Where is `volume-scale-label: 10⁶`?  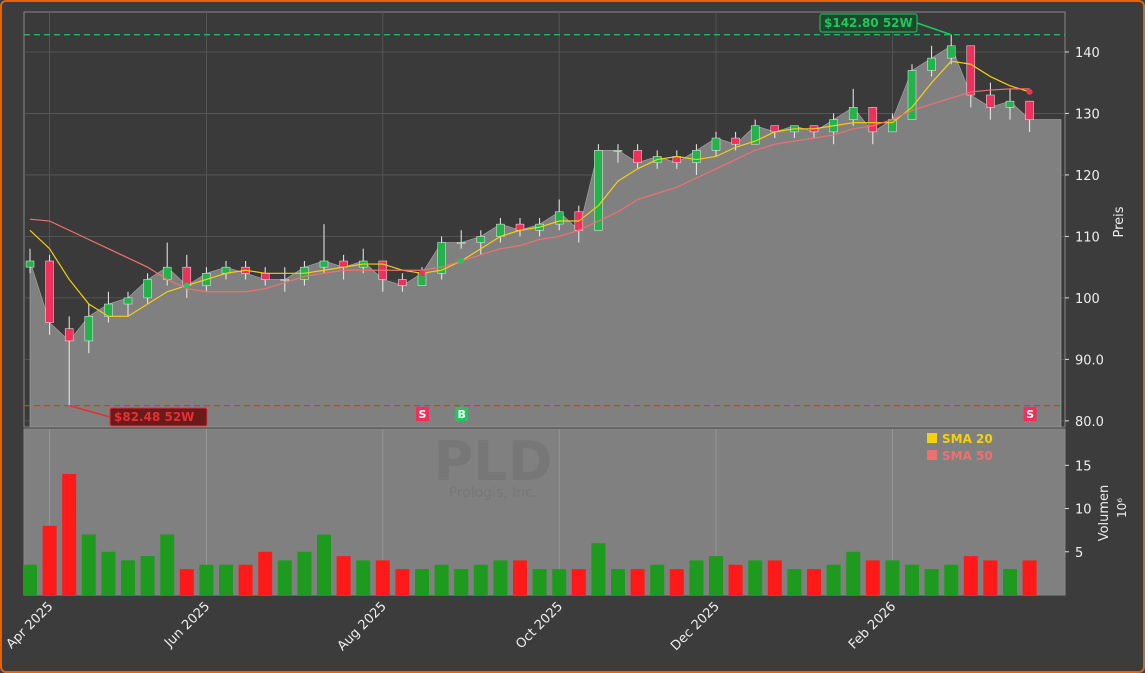
volume-scale-label: 10⁶ is located at coordinates (1122, 508).